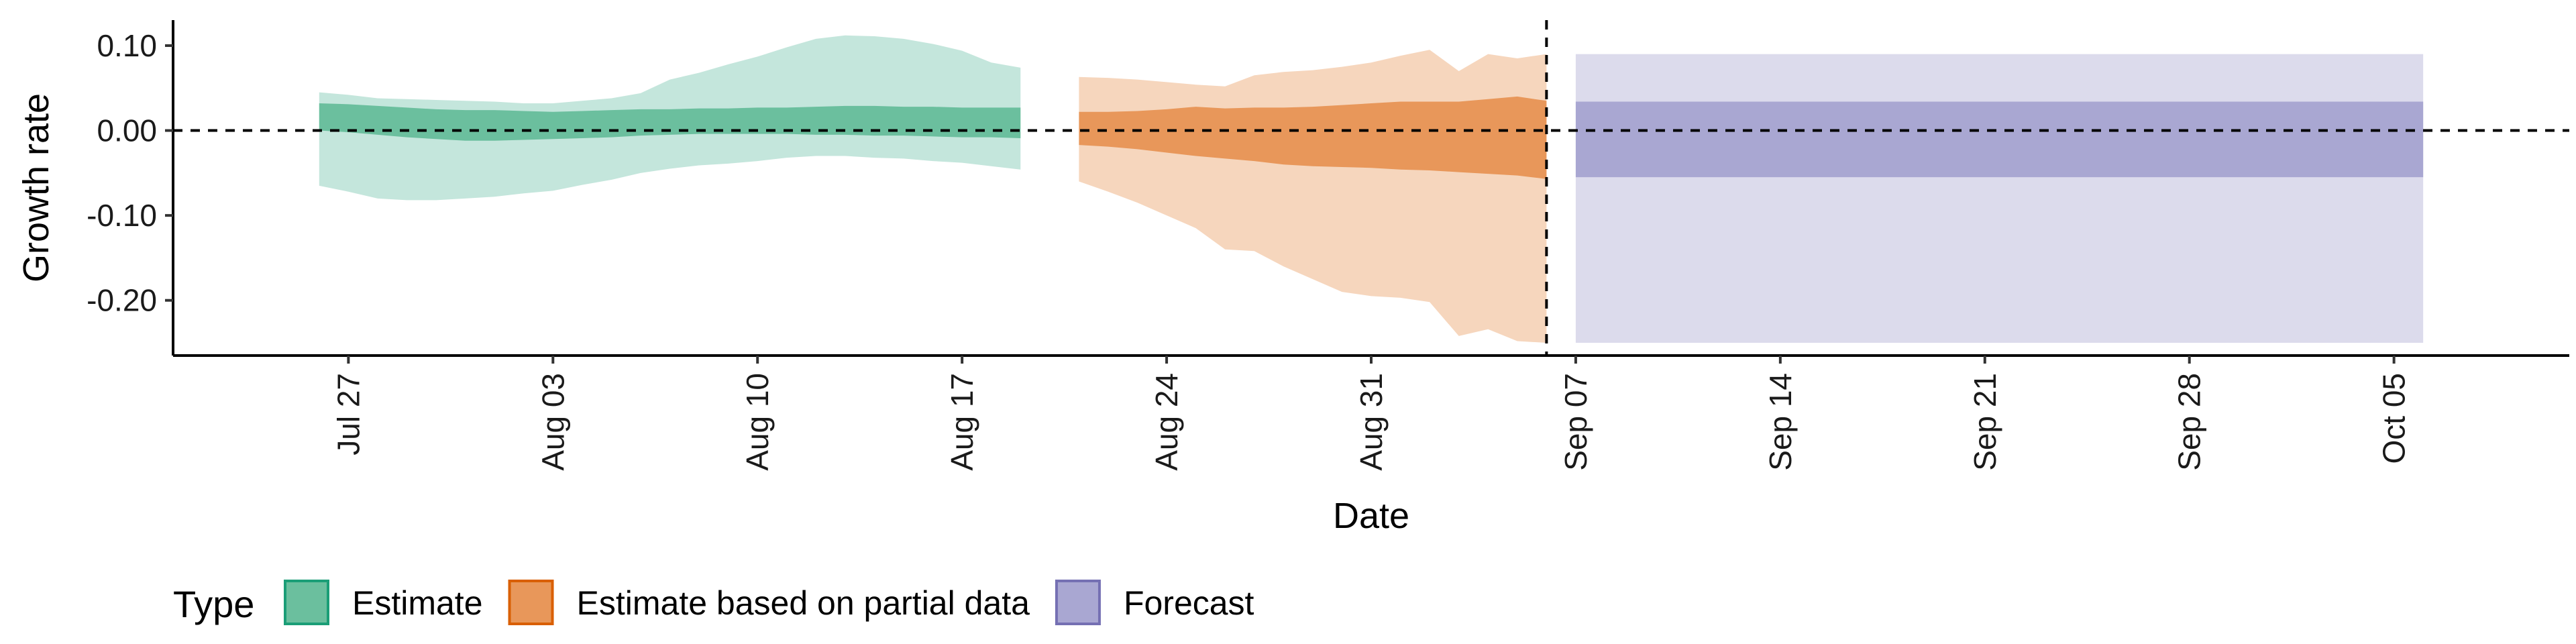  What do you see at coordinates (36, 187) in the screenshot?
I see `y-axis-title: Growth rate` at bounding box center [36, 187].